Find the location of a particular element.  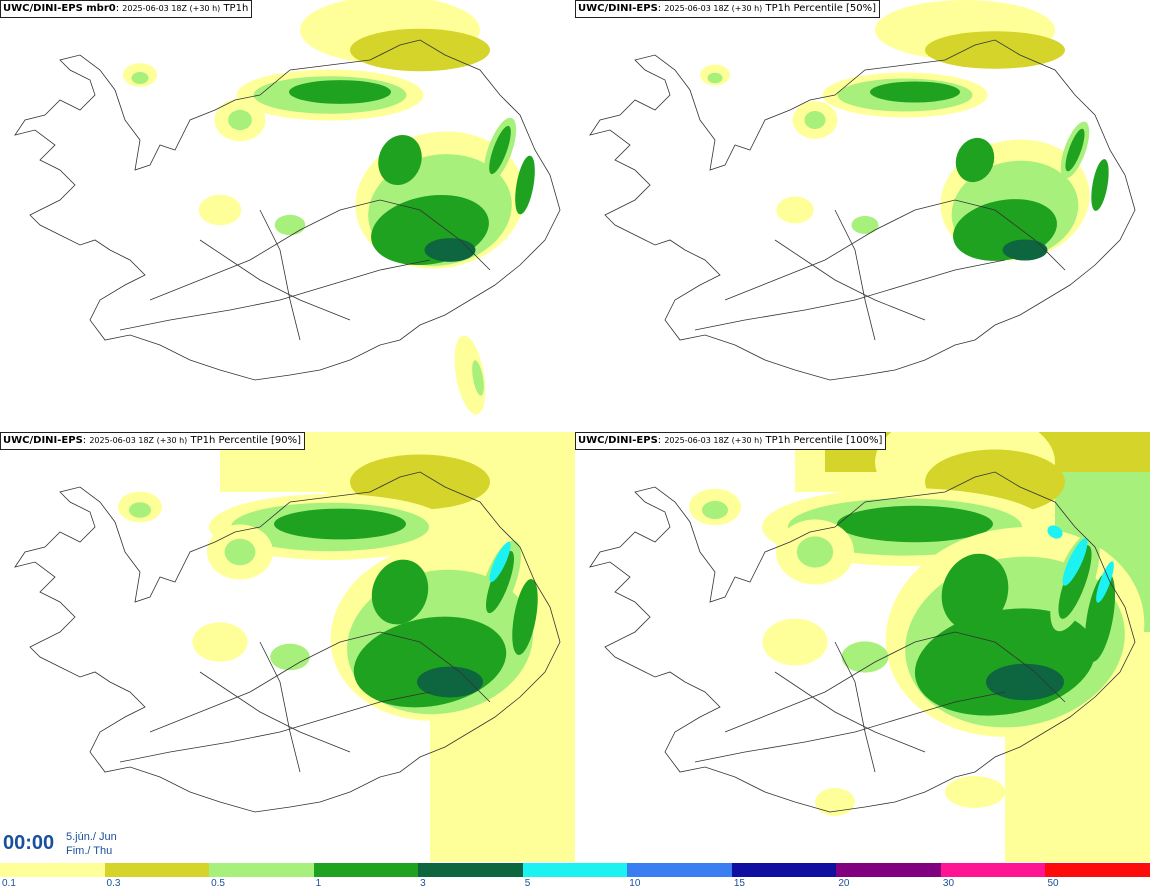

legend-tick-label: 10 is located at coordinates (635, 883).